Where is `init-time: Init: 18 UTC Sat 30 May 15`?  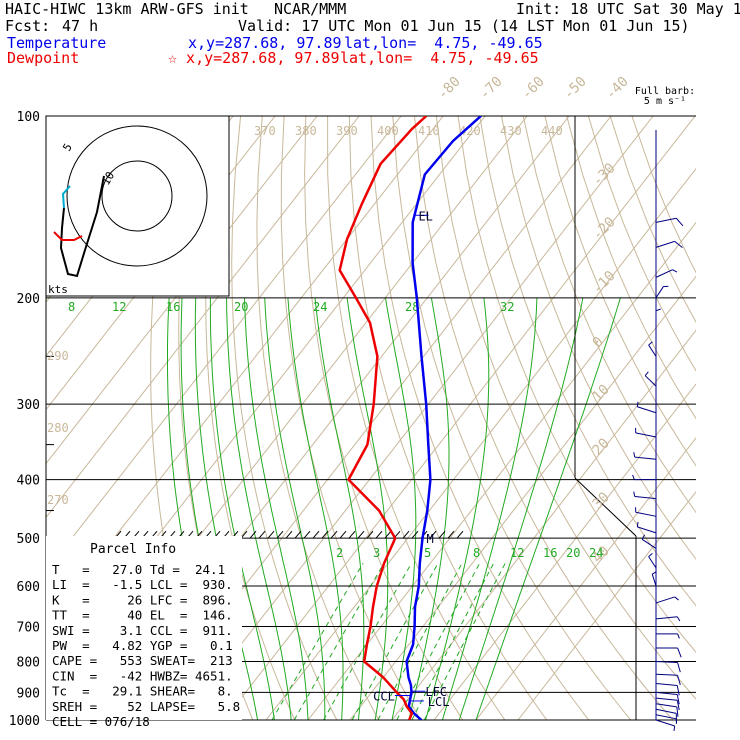 init-time: Init: 18 UTC Sat 30 May 15 is located at coordinates (628, 9).